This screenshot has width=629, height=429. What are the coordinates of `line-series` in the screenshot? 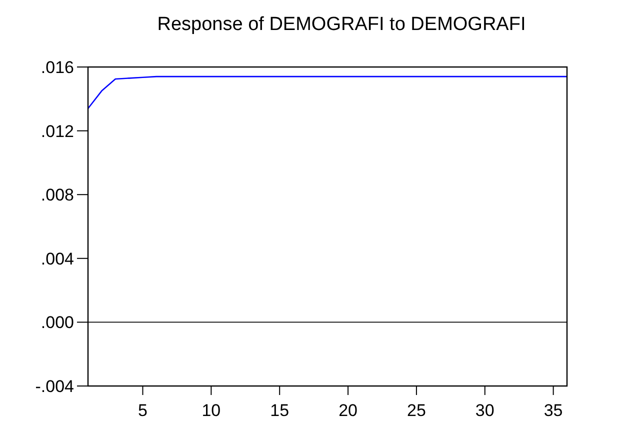 It's located at (327, 93).